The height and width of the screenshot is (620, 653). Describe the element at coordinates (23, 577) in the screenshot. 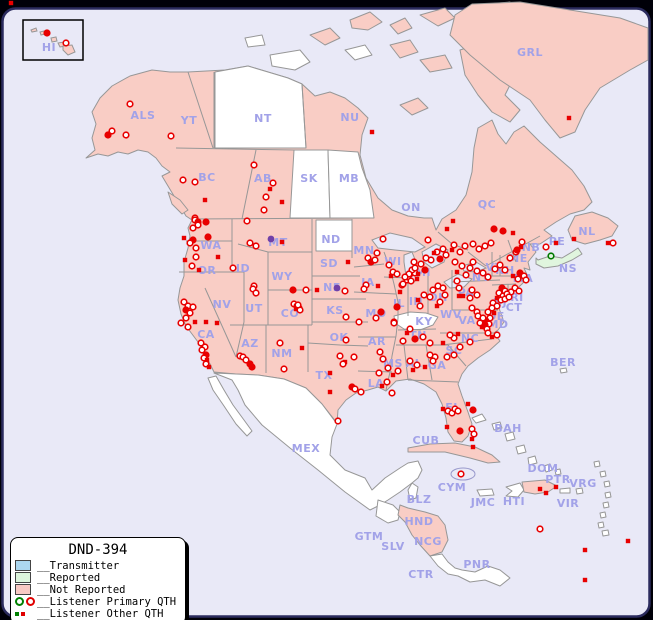

I see `reported-swatch-icon` at that location.